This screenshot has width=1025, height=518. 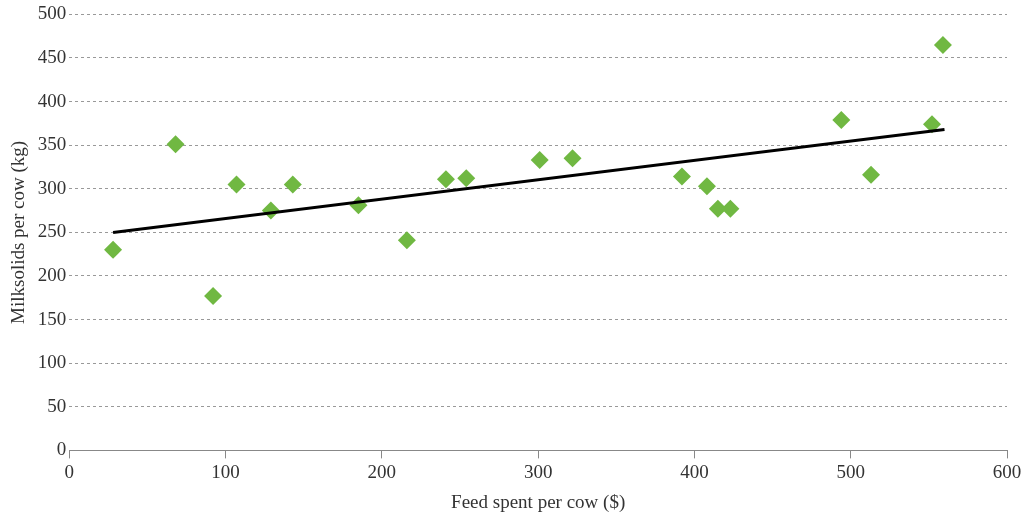 I want to click on y-tick-label: 50, so click(x=57, y=405).